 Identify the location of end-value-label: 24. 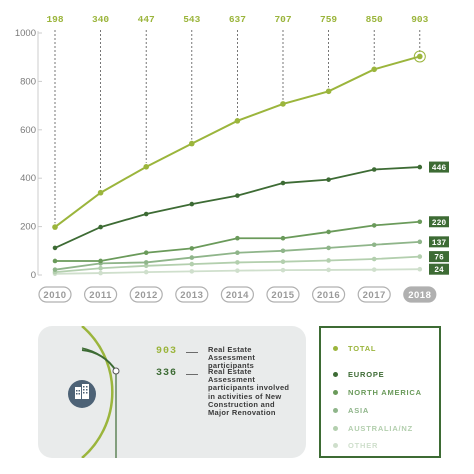
(439, 270).